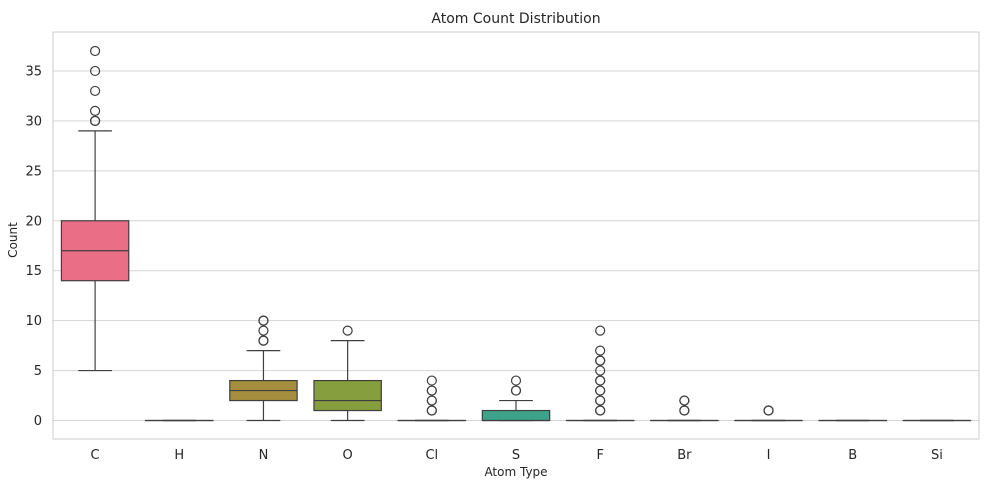 This screenshot has width=989, height=489. What do you see at coordinates (263, 368) in the screenshot?
I see `box-group-n` at bounding box center [263, 368].